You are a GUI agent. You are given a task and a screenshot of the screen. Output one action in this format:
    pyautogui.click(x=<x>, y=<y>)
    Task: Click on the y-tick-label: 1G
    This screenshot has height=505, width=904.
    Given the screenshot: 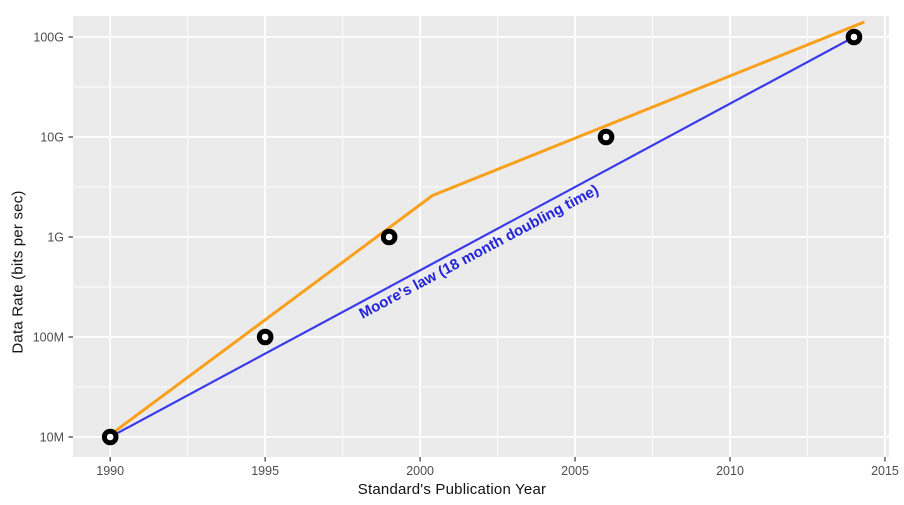 What is the action you would take?
    pyautogui.click(x=55, y=238)
    